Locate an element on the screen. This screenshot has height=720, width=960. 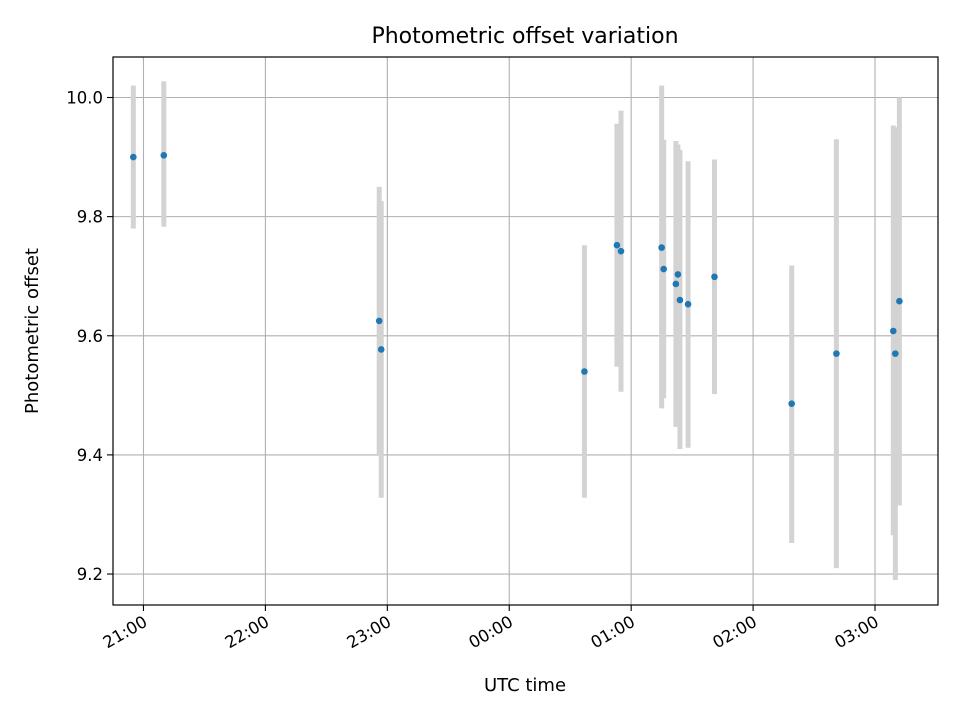
y-tick-label: 10.0 is located at coordinates (84, 98).